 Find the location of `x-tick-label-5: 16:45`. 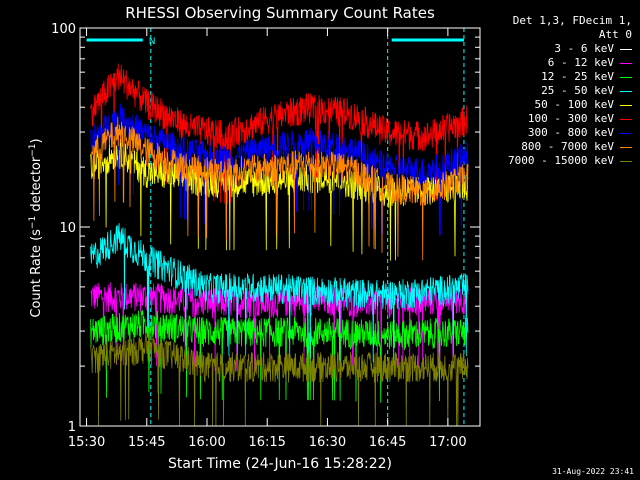

x-tick-label-5: 16:45 is located at coordinates (387, 442).